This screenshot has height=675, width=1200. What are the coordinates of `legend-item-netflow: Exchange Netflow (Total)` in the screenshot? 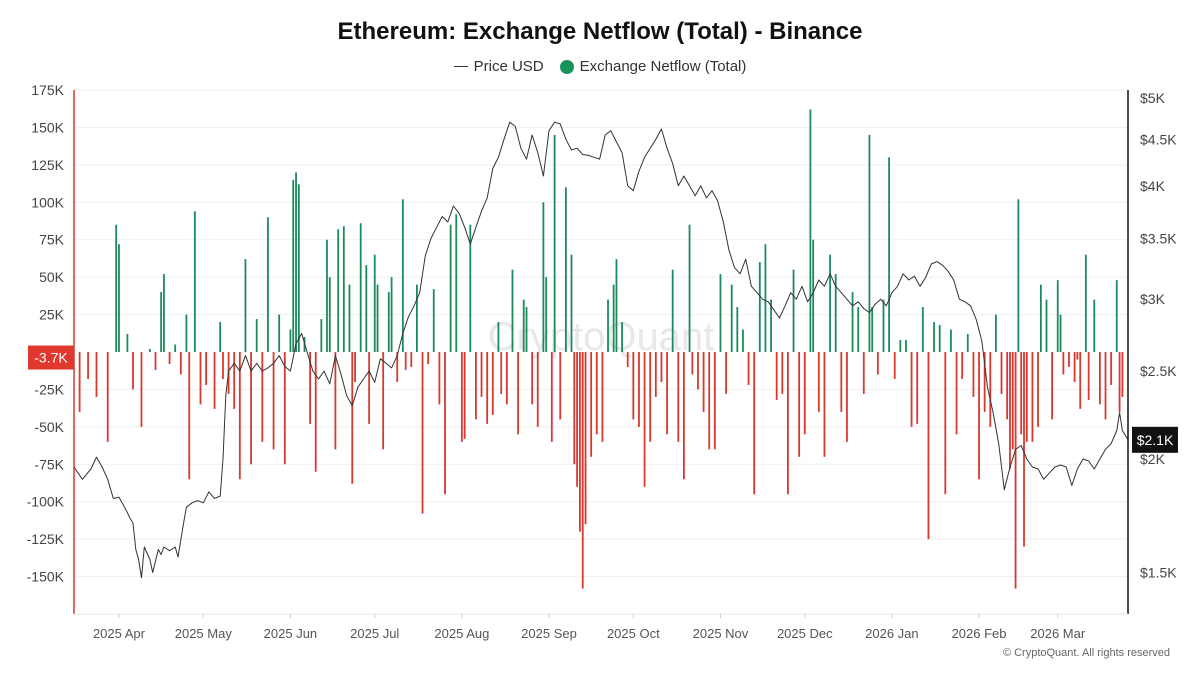 It's located at (652, 66).